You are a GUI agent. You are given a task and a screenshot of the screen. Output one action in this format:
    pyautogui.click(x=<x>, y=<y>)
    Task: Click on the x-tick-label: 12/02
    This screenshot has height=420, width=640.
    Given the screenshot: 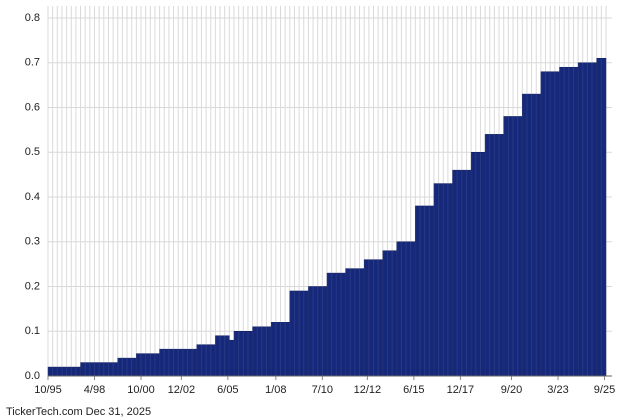 What is the action you would take?
    pyautogui.click(x=182, y=390)
    